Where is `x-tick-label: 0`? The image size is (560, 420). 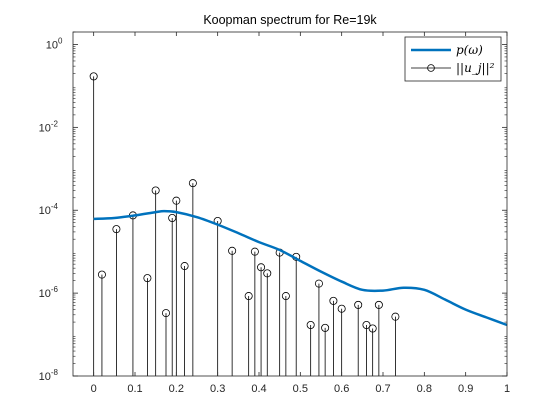
x-tick-label: 0 is located at coordinates (94, 389).